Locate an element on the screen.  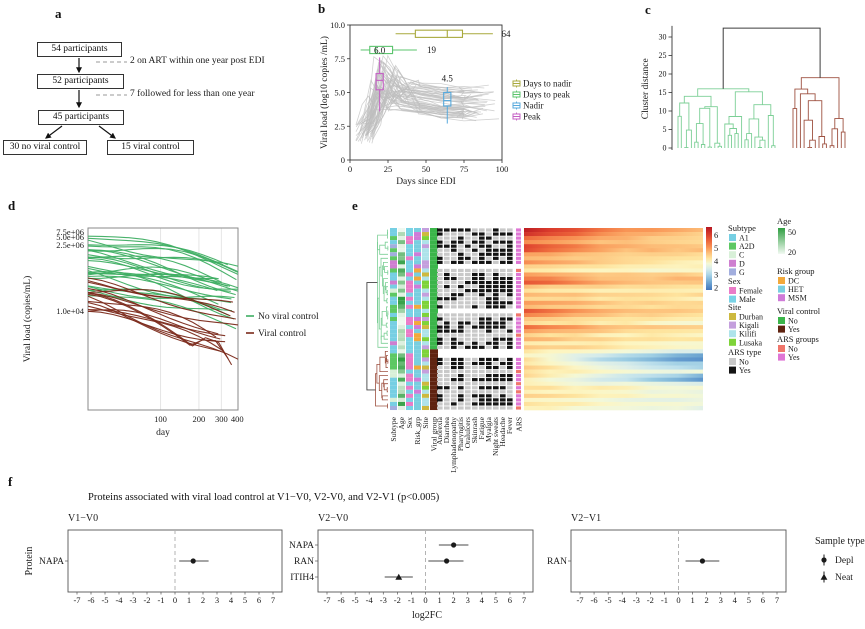
column-label: Sex is located at coordinates (409, 423).